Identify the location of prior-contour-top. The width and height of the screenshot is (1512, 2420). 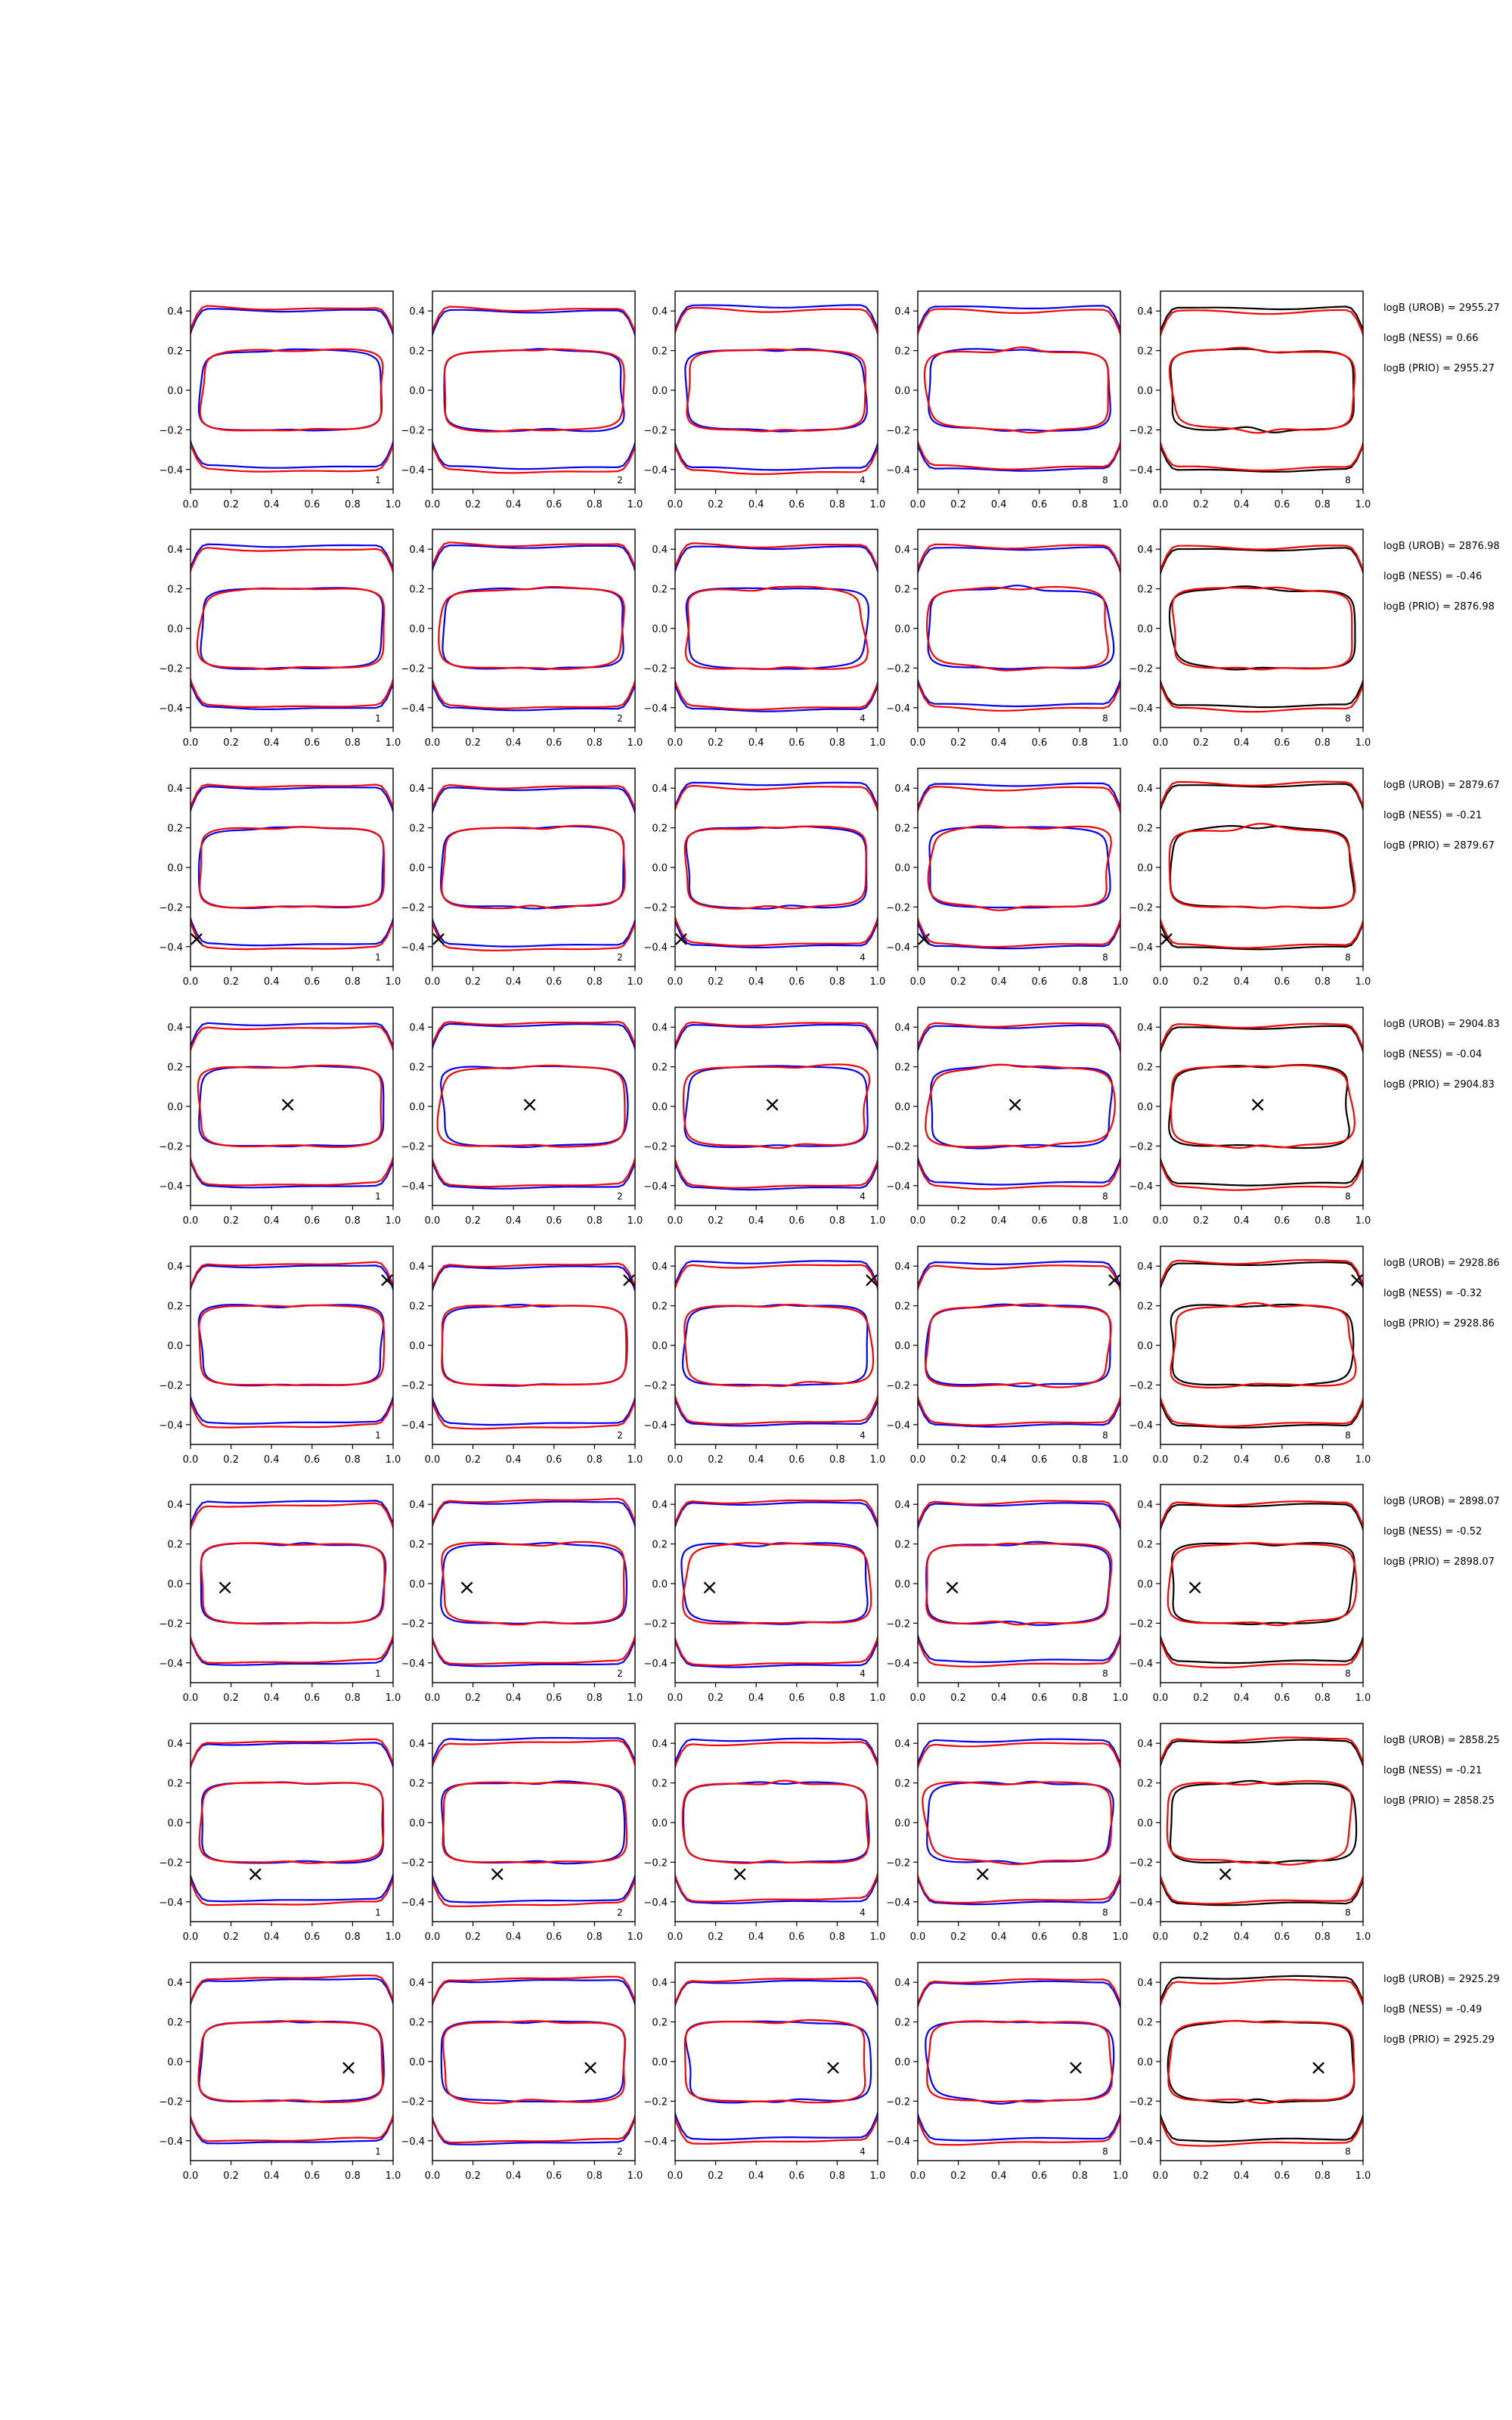
(777, 1513).